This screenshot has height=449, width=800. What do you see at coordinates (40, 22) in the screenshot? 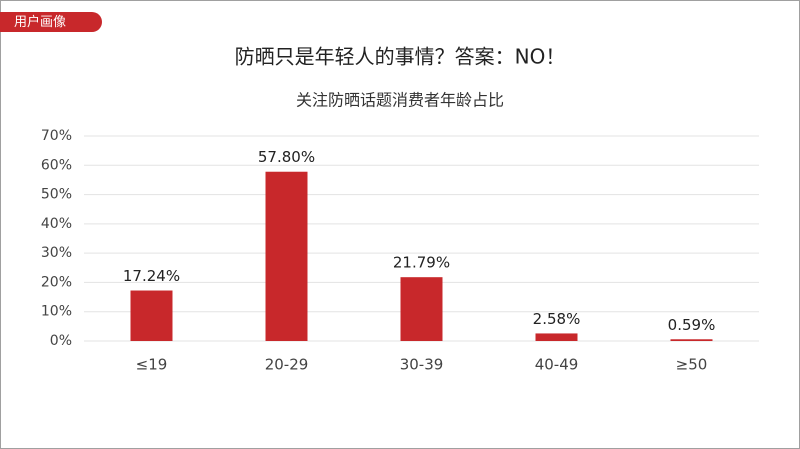
I see `tag: 用户画像` at bounding box center [40, 22].